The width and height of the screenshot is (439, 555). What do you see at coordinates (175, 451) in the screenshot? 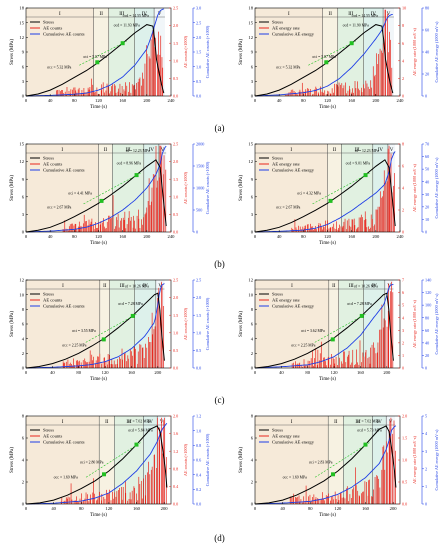
I see `y2-tick-label: 1.2` at bounding box center [175, 451].